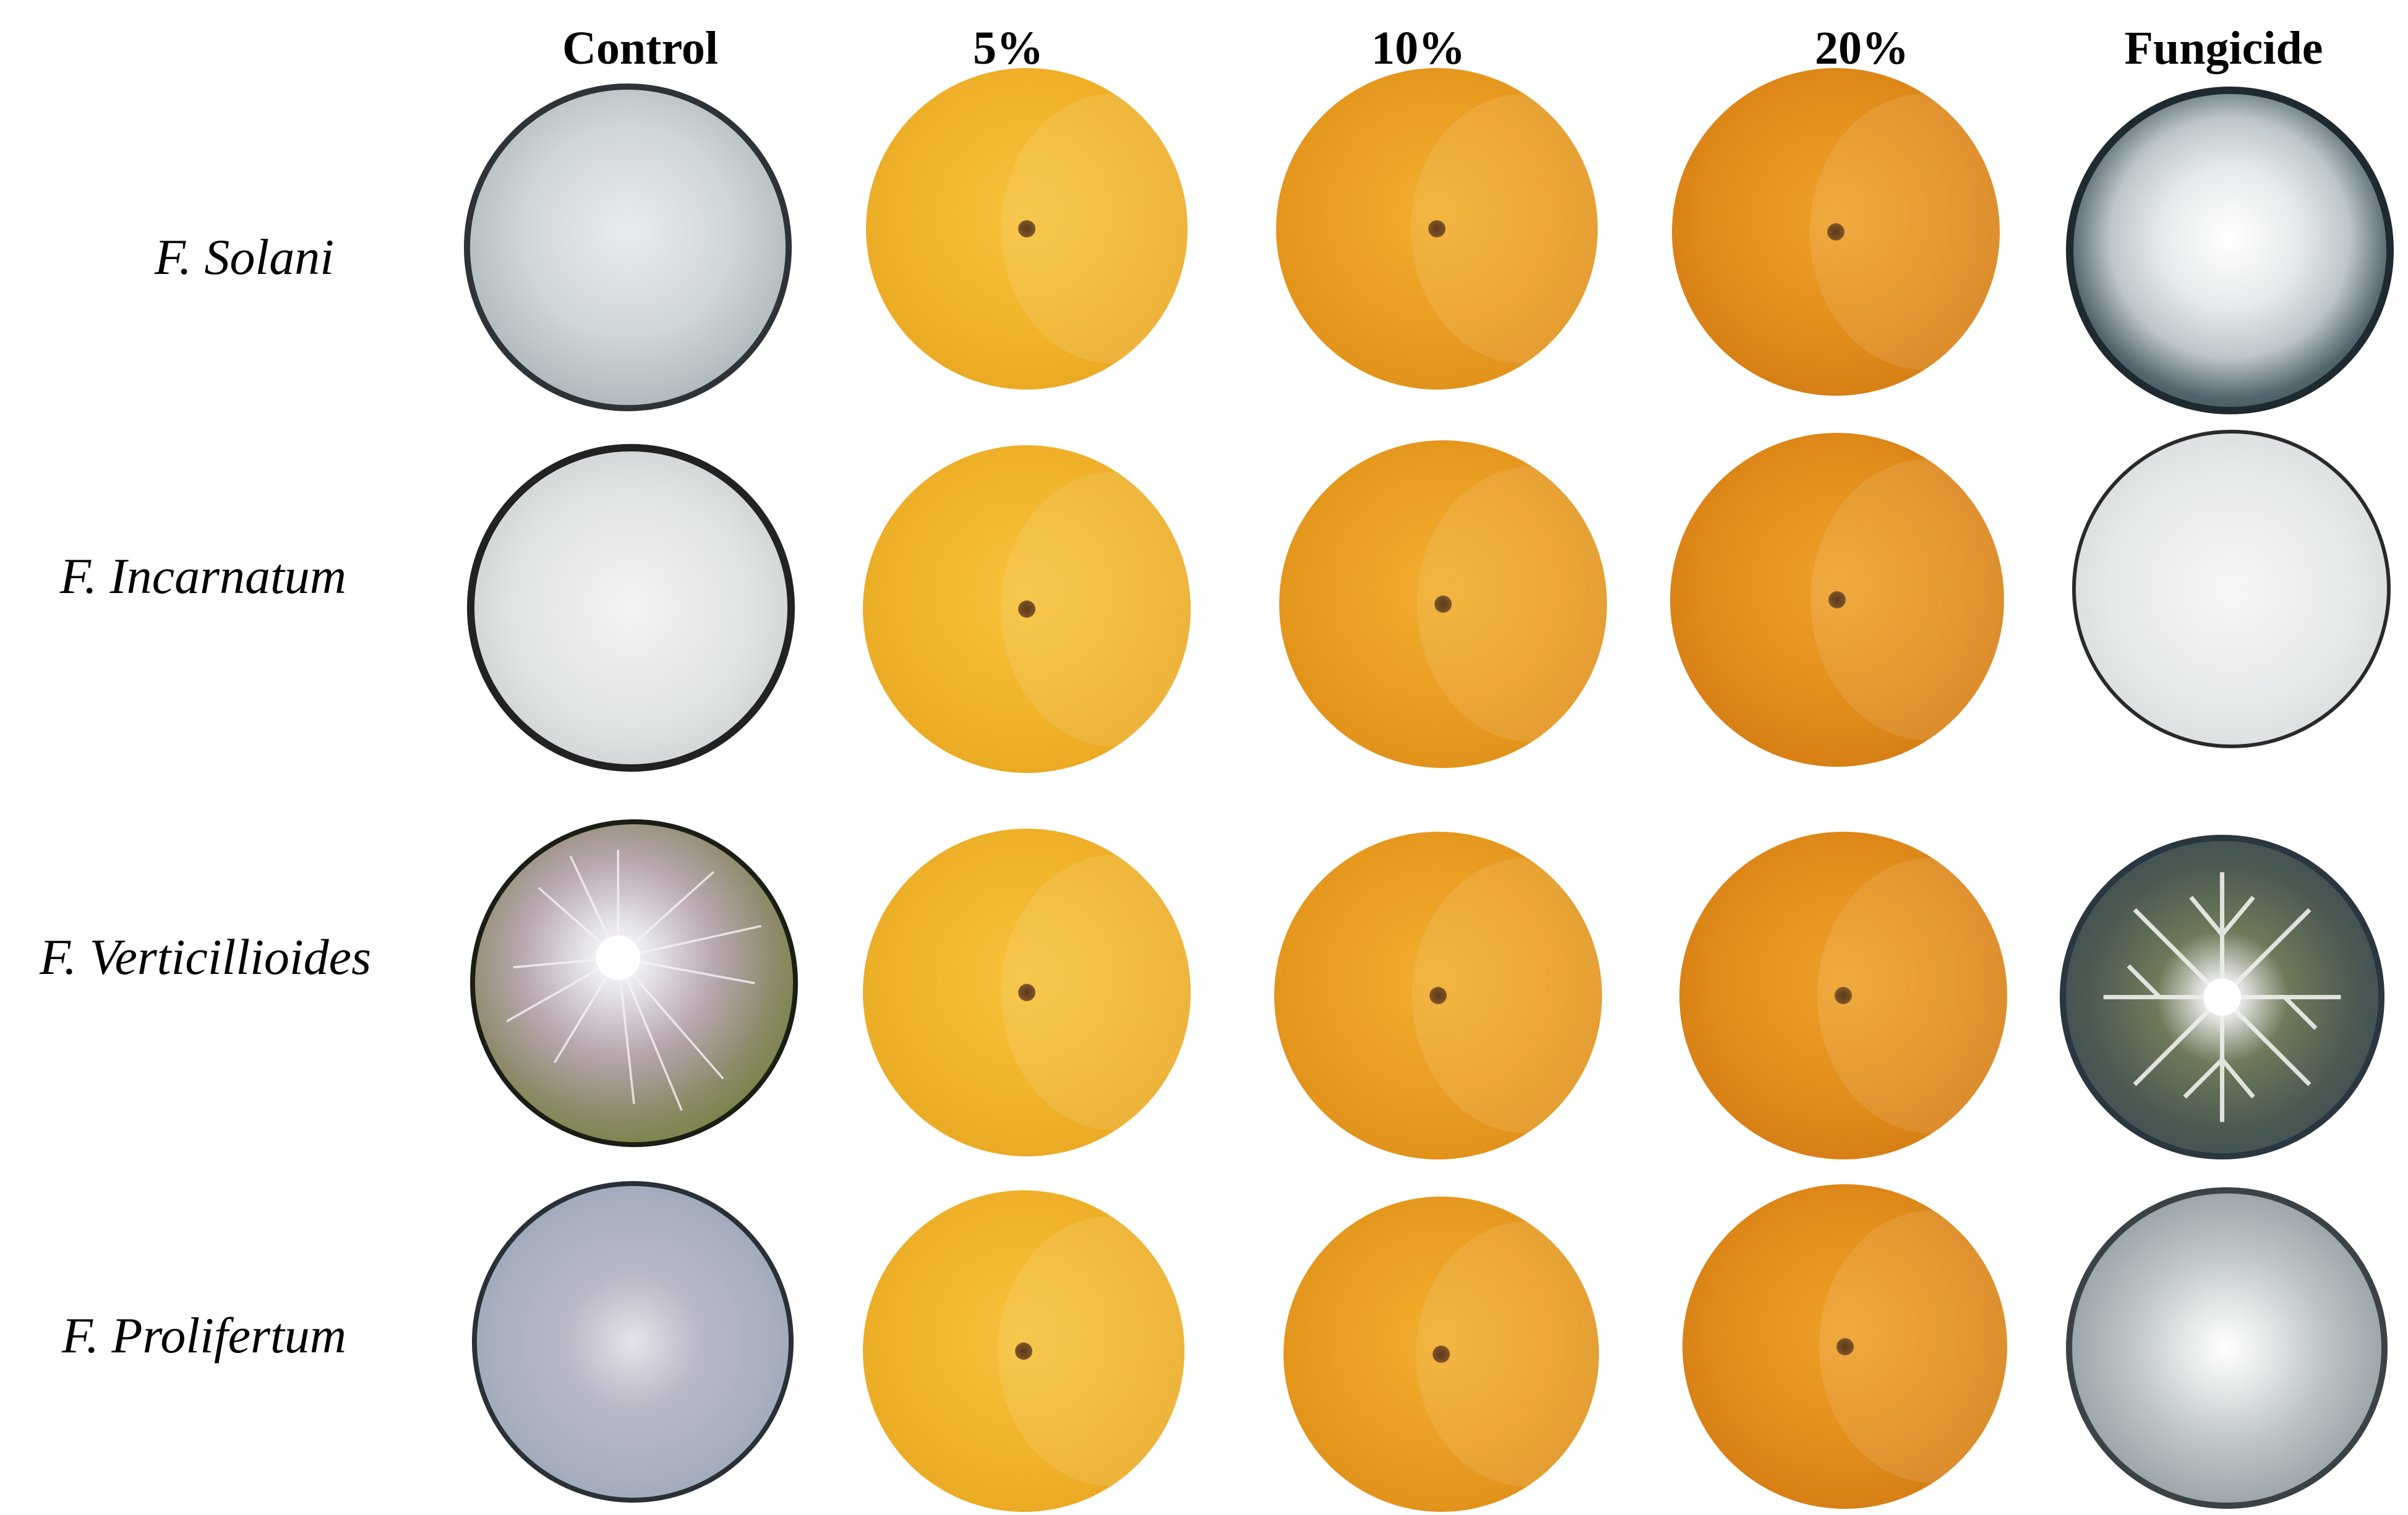 The height and width of the screenshot is (1515, 2408). Describe the element at coordinates (633, 1342) in the screenshot. I see `plate-f-prolifertum-control` at that location.